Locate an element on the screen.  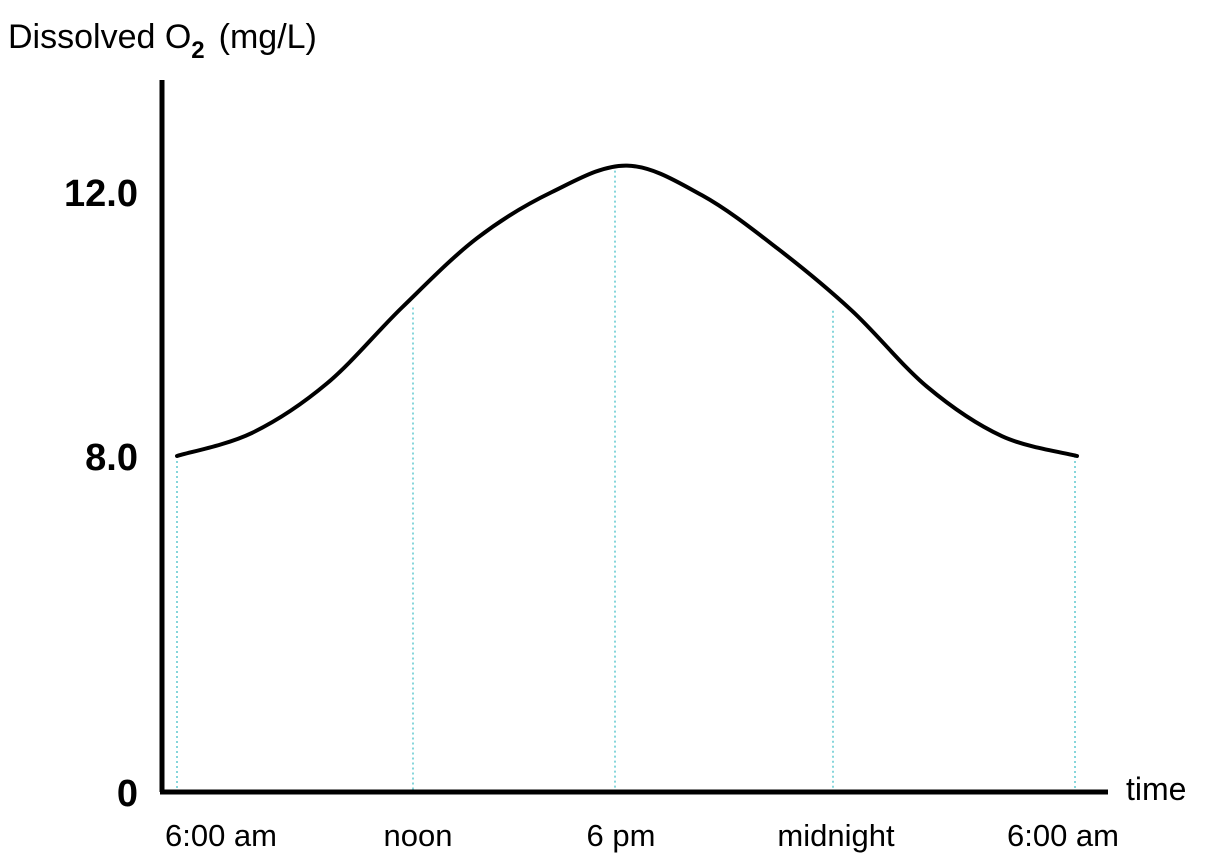
y-axis-title: Dissolved O2 (mg/L) is located at coordinates (162, 41).